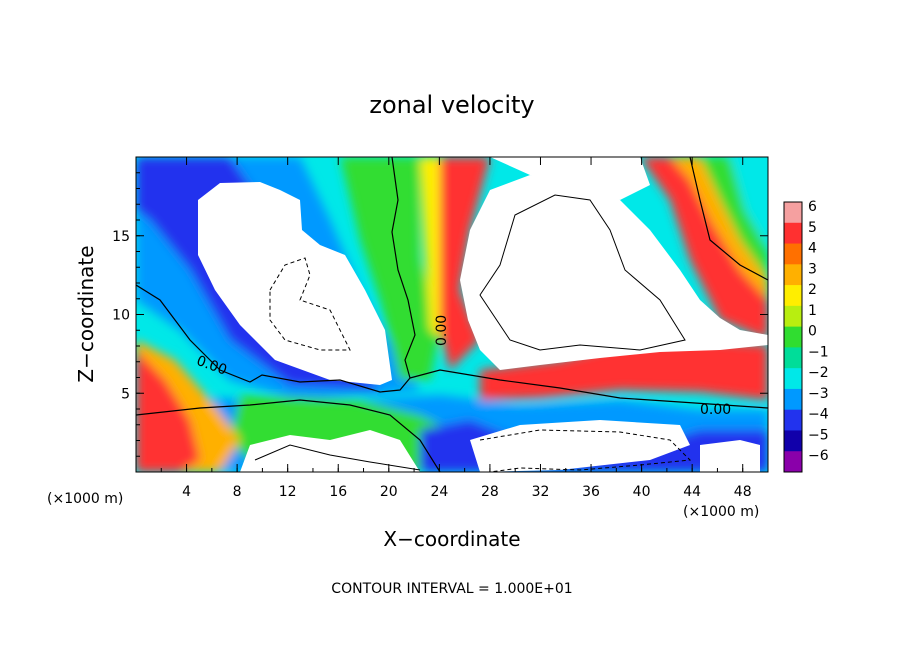 The width and height of the screenshot is (904, 654). What do you see at coordinates (812, 332) in the screenshot?
I see `colorbar-label: 0` at bounding box center [812, 332].